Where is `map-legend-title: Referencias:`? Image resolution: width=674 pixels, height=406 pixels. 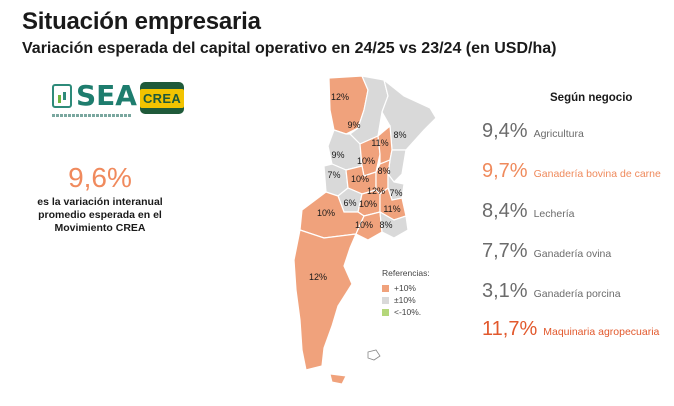 map-legend-title: Referencias: is located at coordinates (406, 273).